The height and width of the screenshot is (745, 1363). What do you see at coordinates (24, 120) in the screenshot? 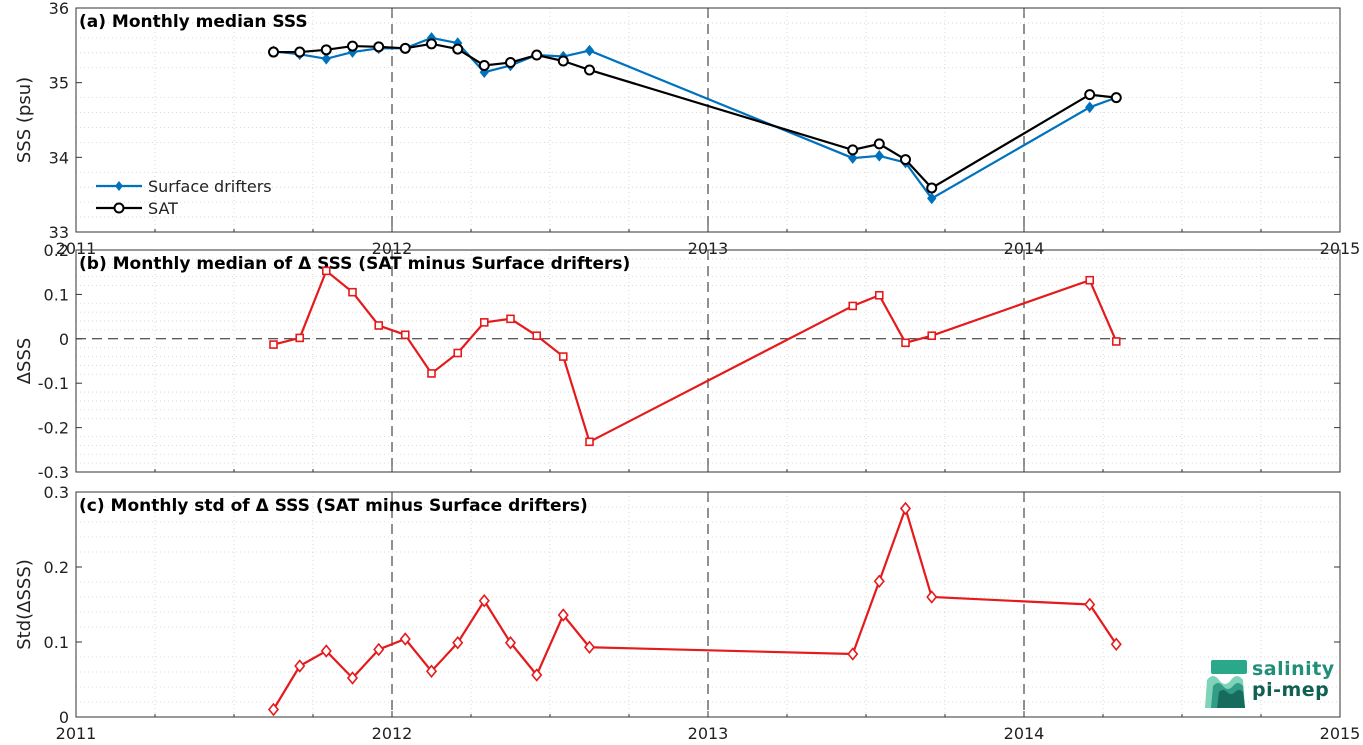
I see `y-axis-label: SSS (psu)` at bounding box center [24, 120].